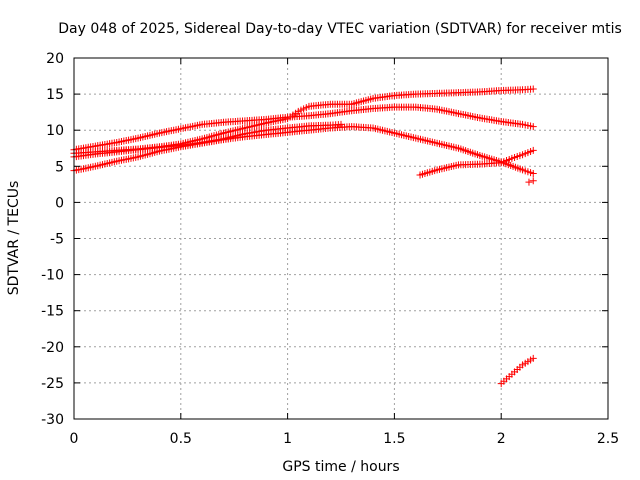 The image size is (640, 480). Describe the element at coordinates (287, 439) in the screenshot. I see `x-tick-label: 1` at that location.